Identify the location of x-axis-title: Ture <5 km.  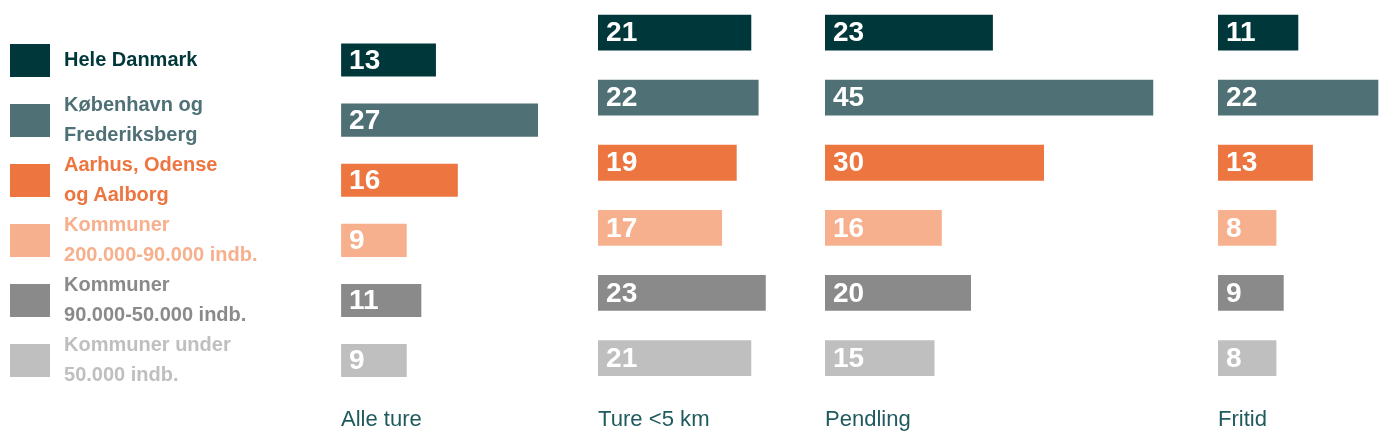
(654, 418).